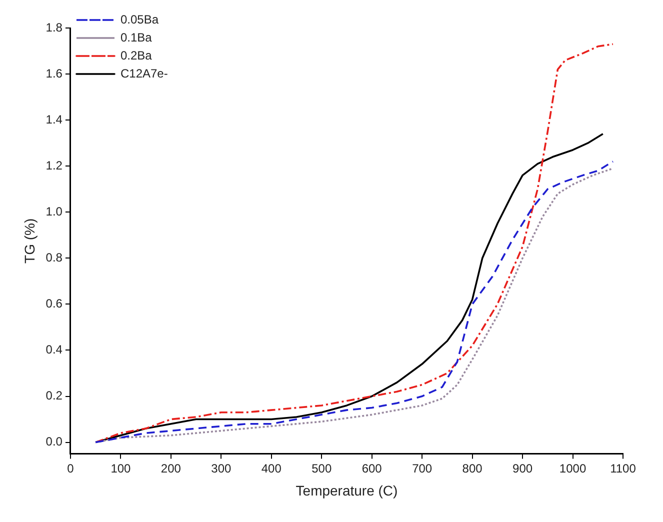  Describe the element at coordinates (623, 468) in the screenshot. I see `x-tick-label: 1100` at that location.